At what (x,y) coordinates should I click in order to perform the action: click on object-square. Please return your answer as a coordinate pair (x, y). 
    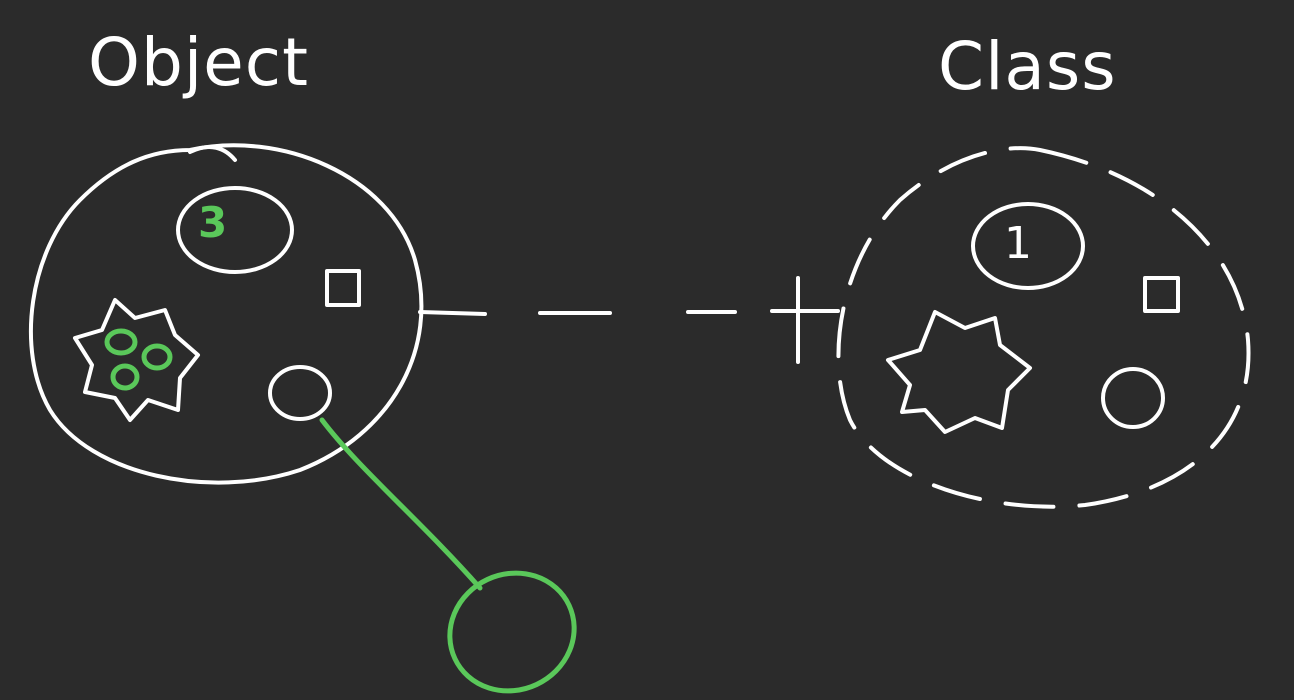
    Looking at the image, I should click on (343, 288).